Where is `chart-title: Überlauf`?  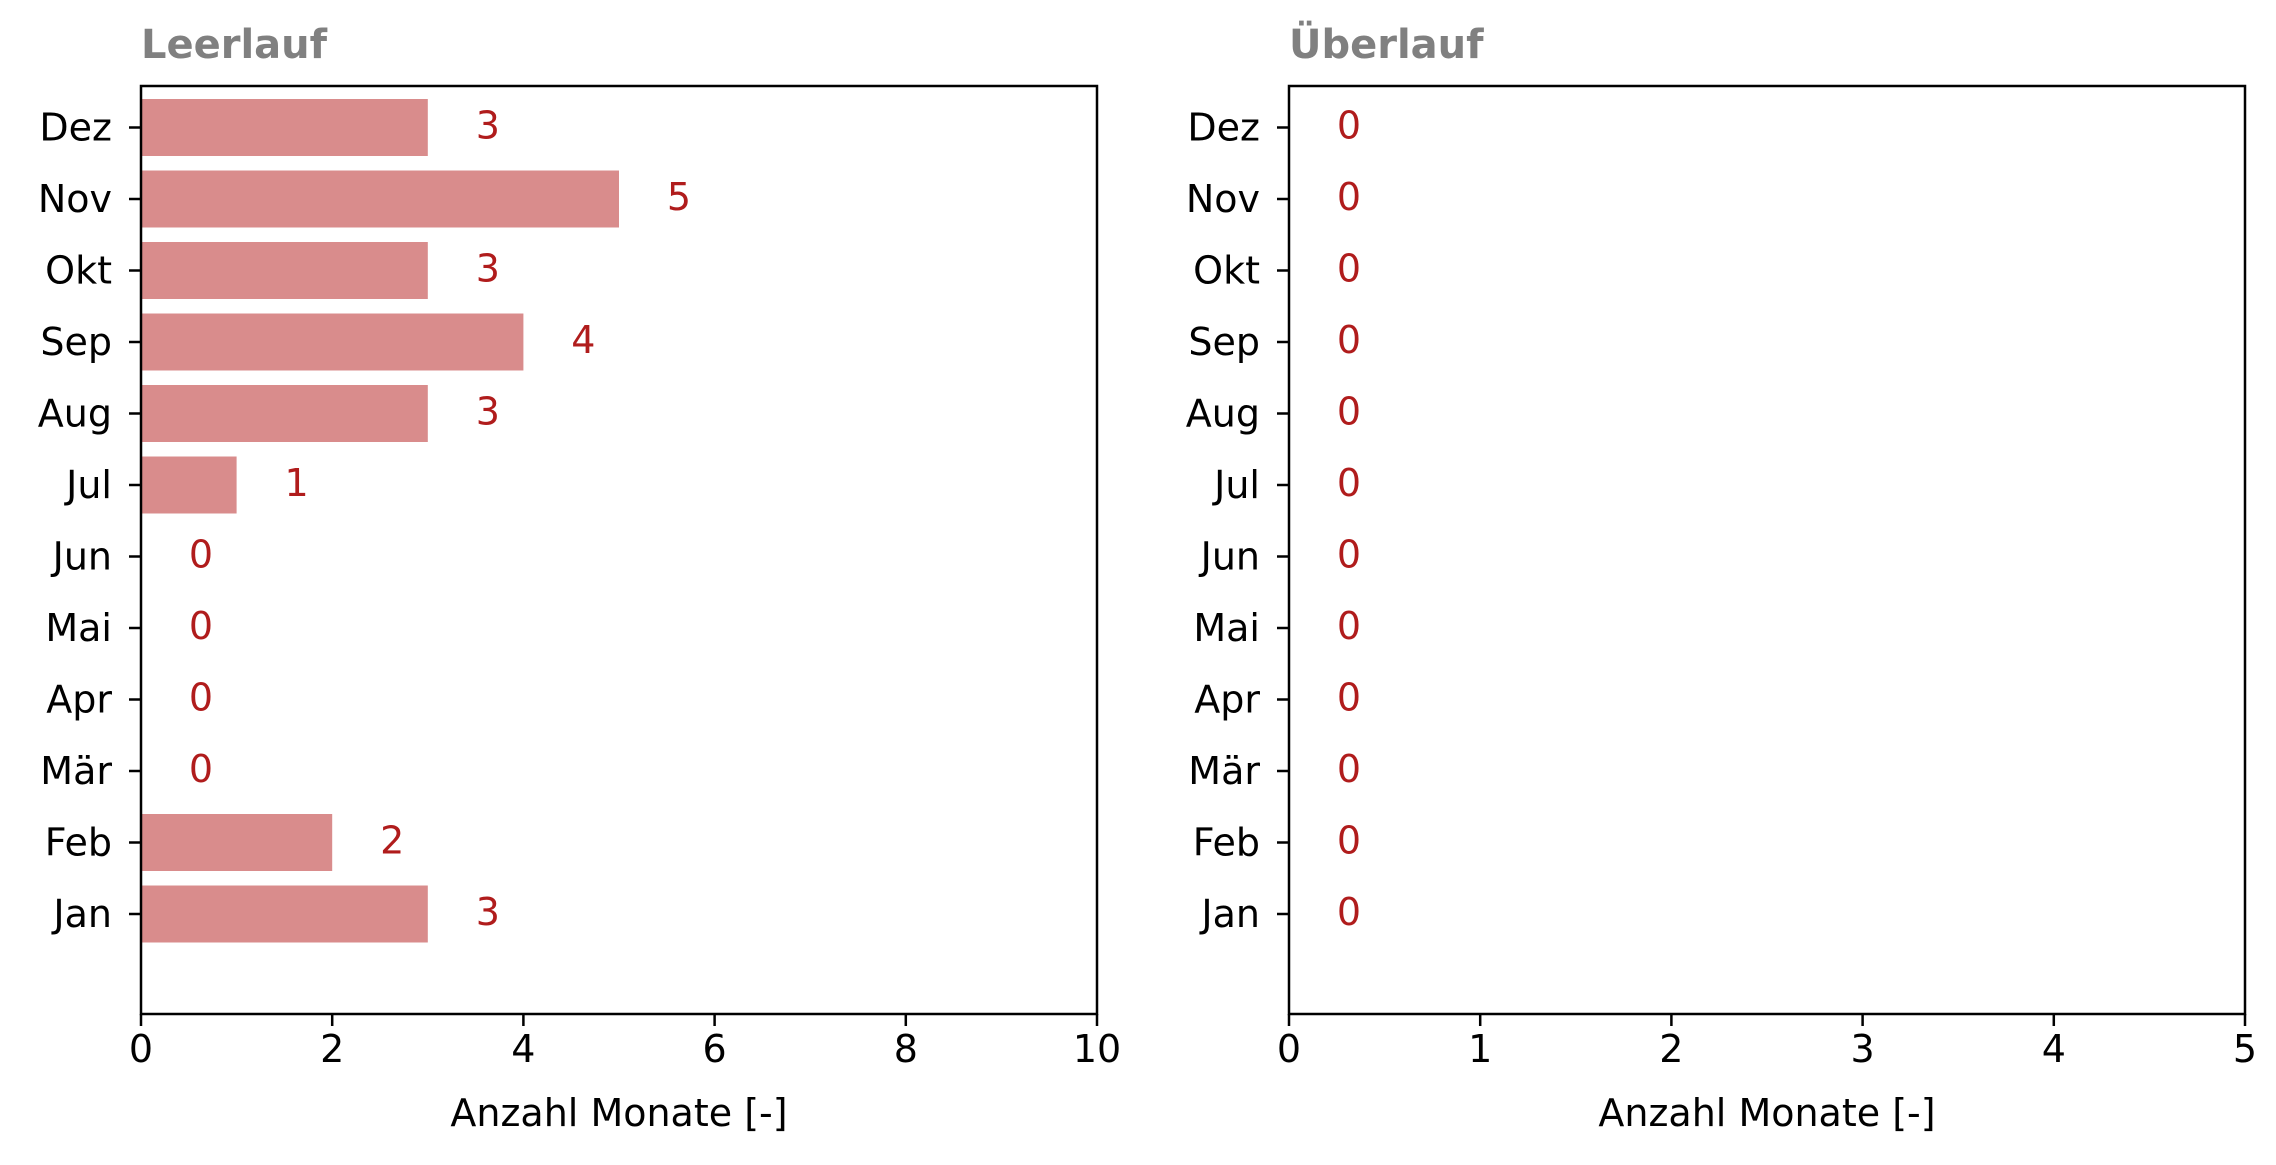
chart-title: Überlauf is located at coordinates (1386, 44).